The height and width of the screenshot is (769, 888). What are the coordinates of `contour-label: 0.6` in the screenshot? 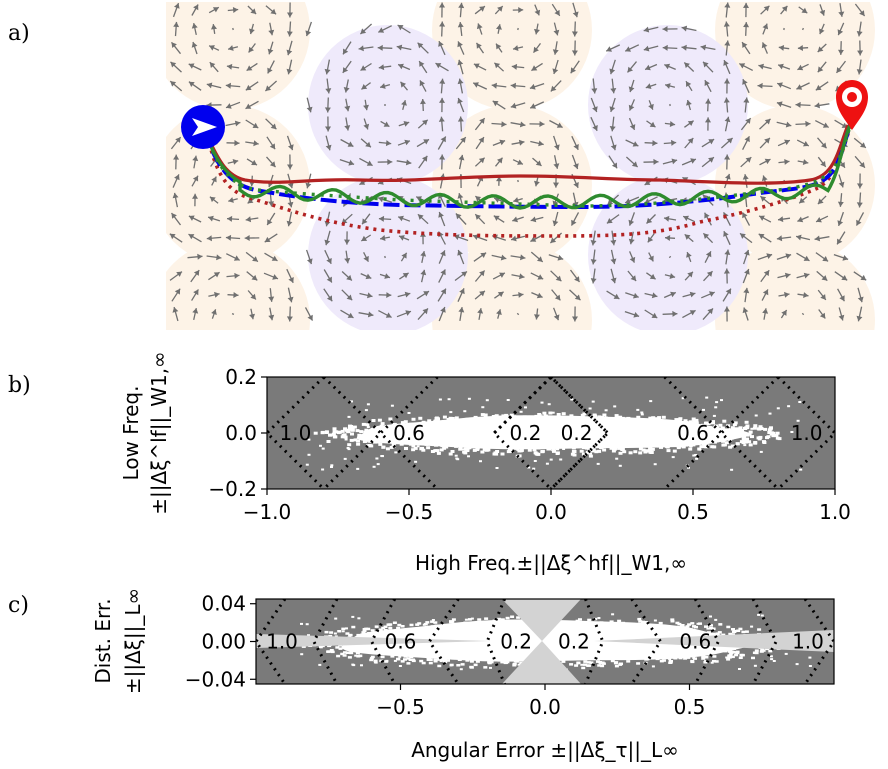 It's located at (695, 642).